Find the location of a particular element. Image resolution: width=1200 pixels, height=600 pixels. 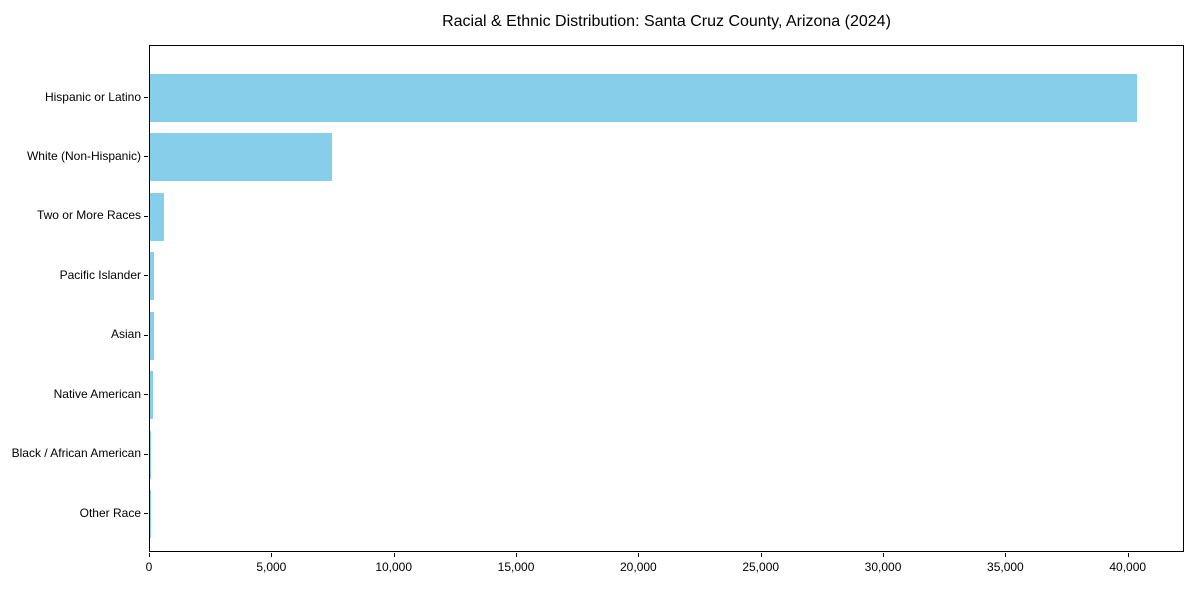

x-tick-label: 35,000 is located at coordinates (1005, 567).